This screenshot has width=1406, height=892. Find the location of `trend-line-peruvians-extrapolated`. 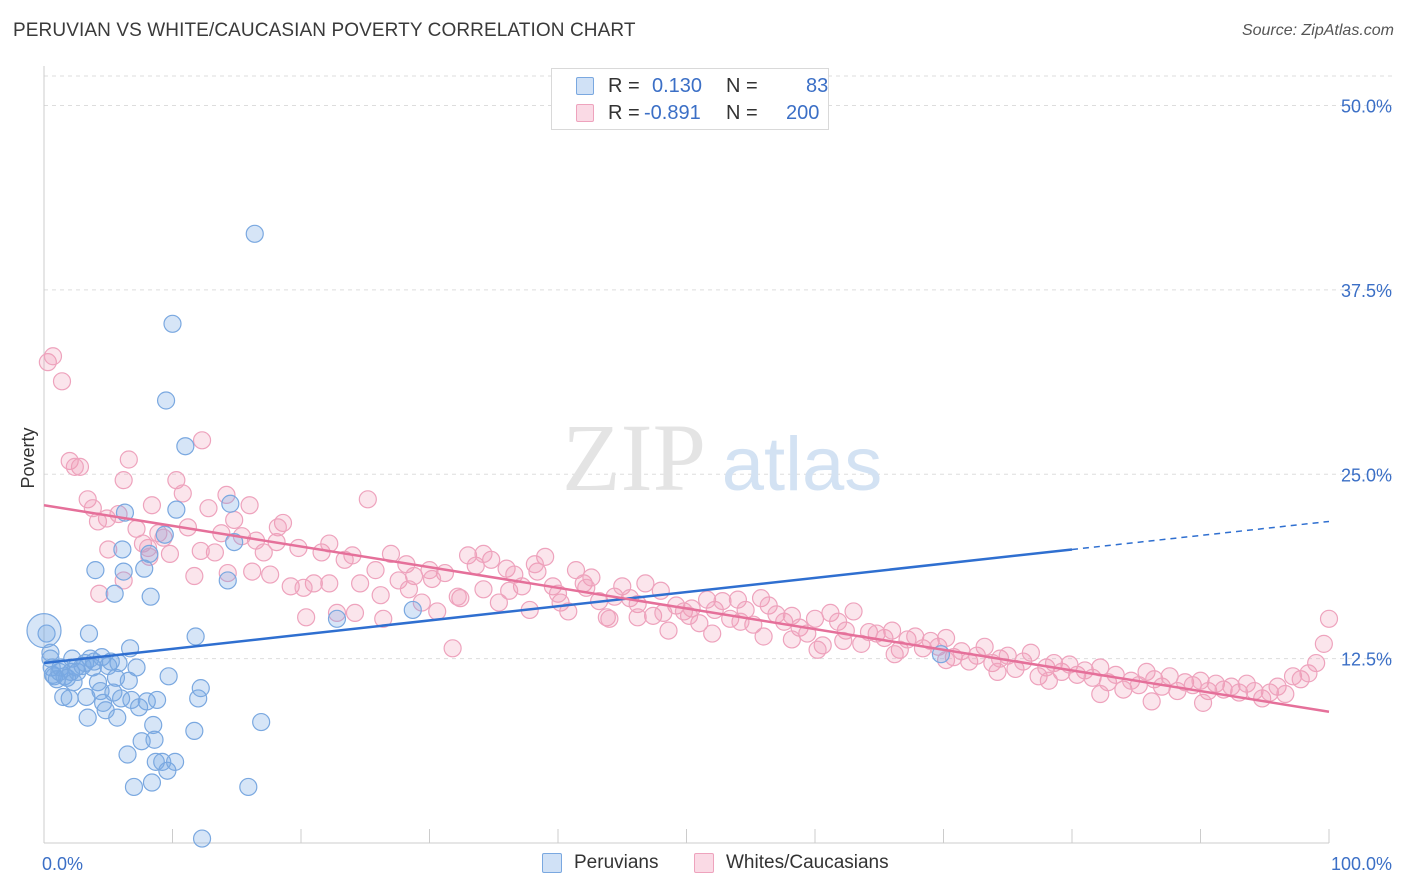

trend-line-peruvians-extrapolated is located at coordinates (1200, 535).